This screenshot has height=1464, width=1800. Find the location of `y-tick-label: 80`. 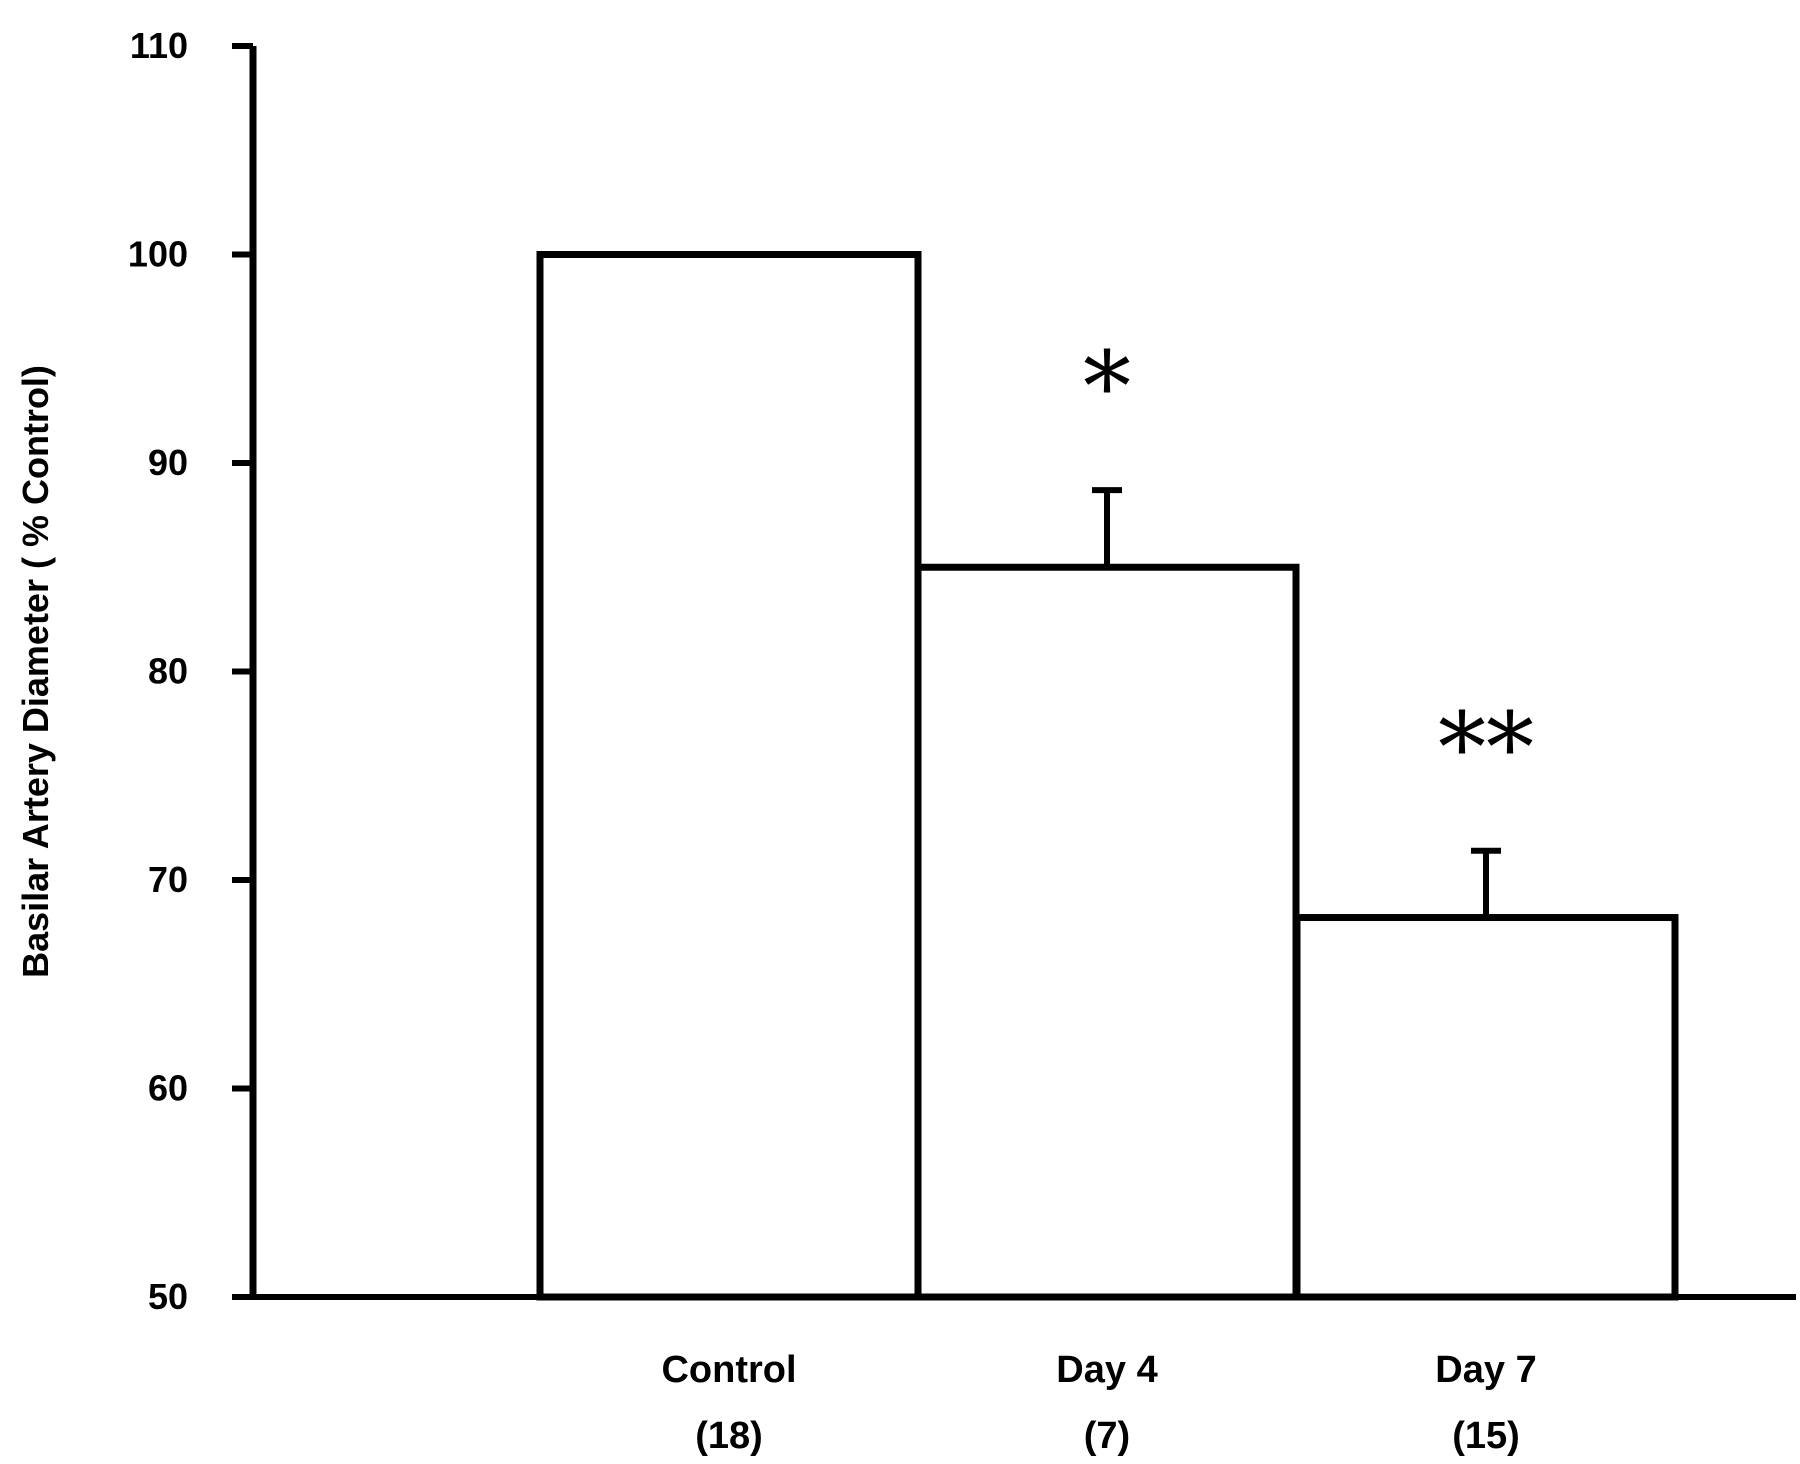

y-tick-label: 80 is located at coordinates (168, 671).